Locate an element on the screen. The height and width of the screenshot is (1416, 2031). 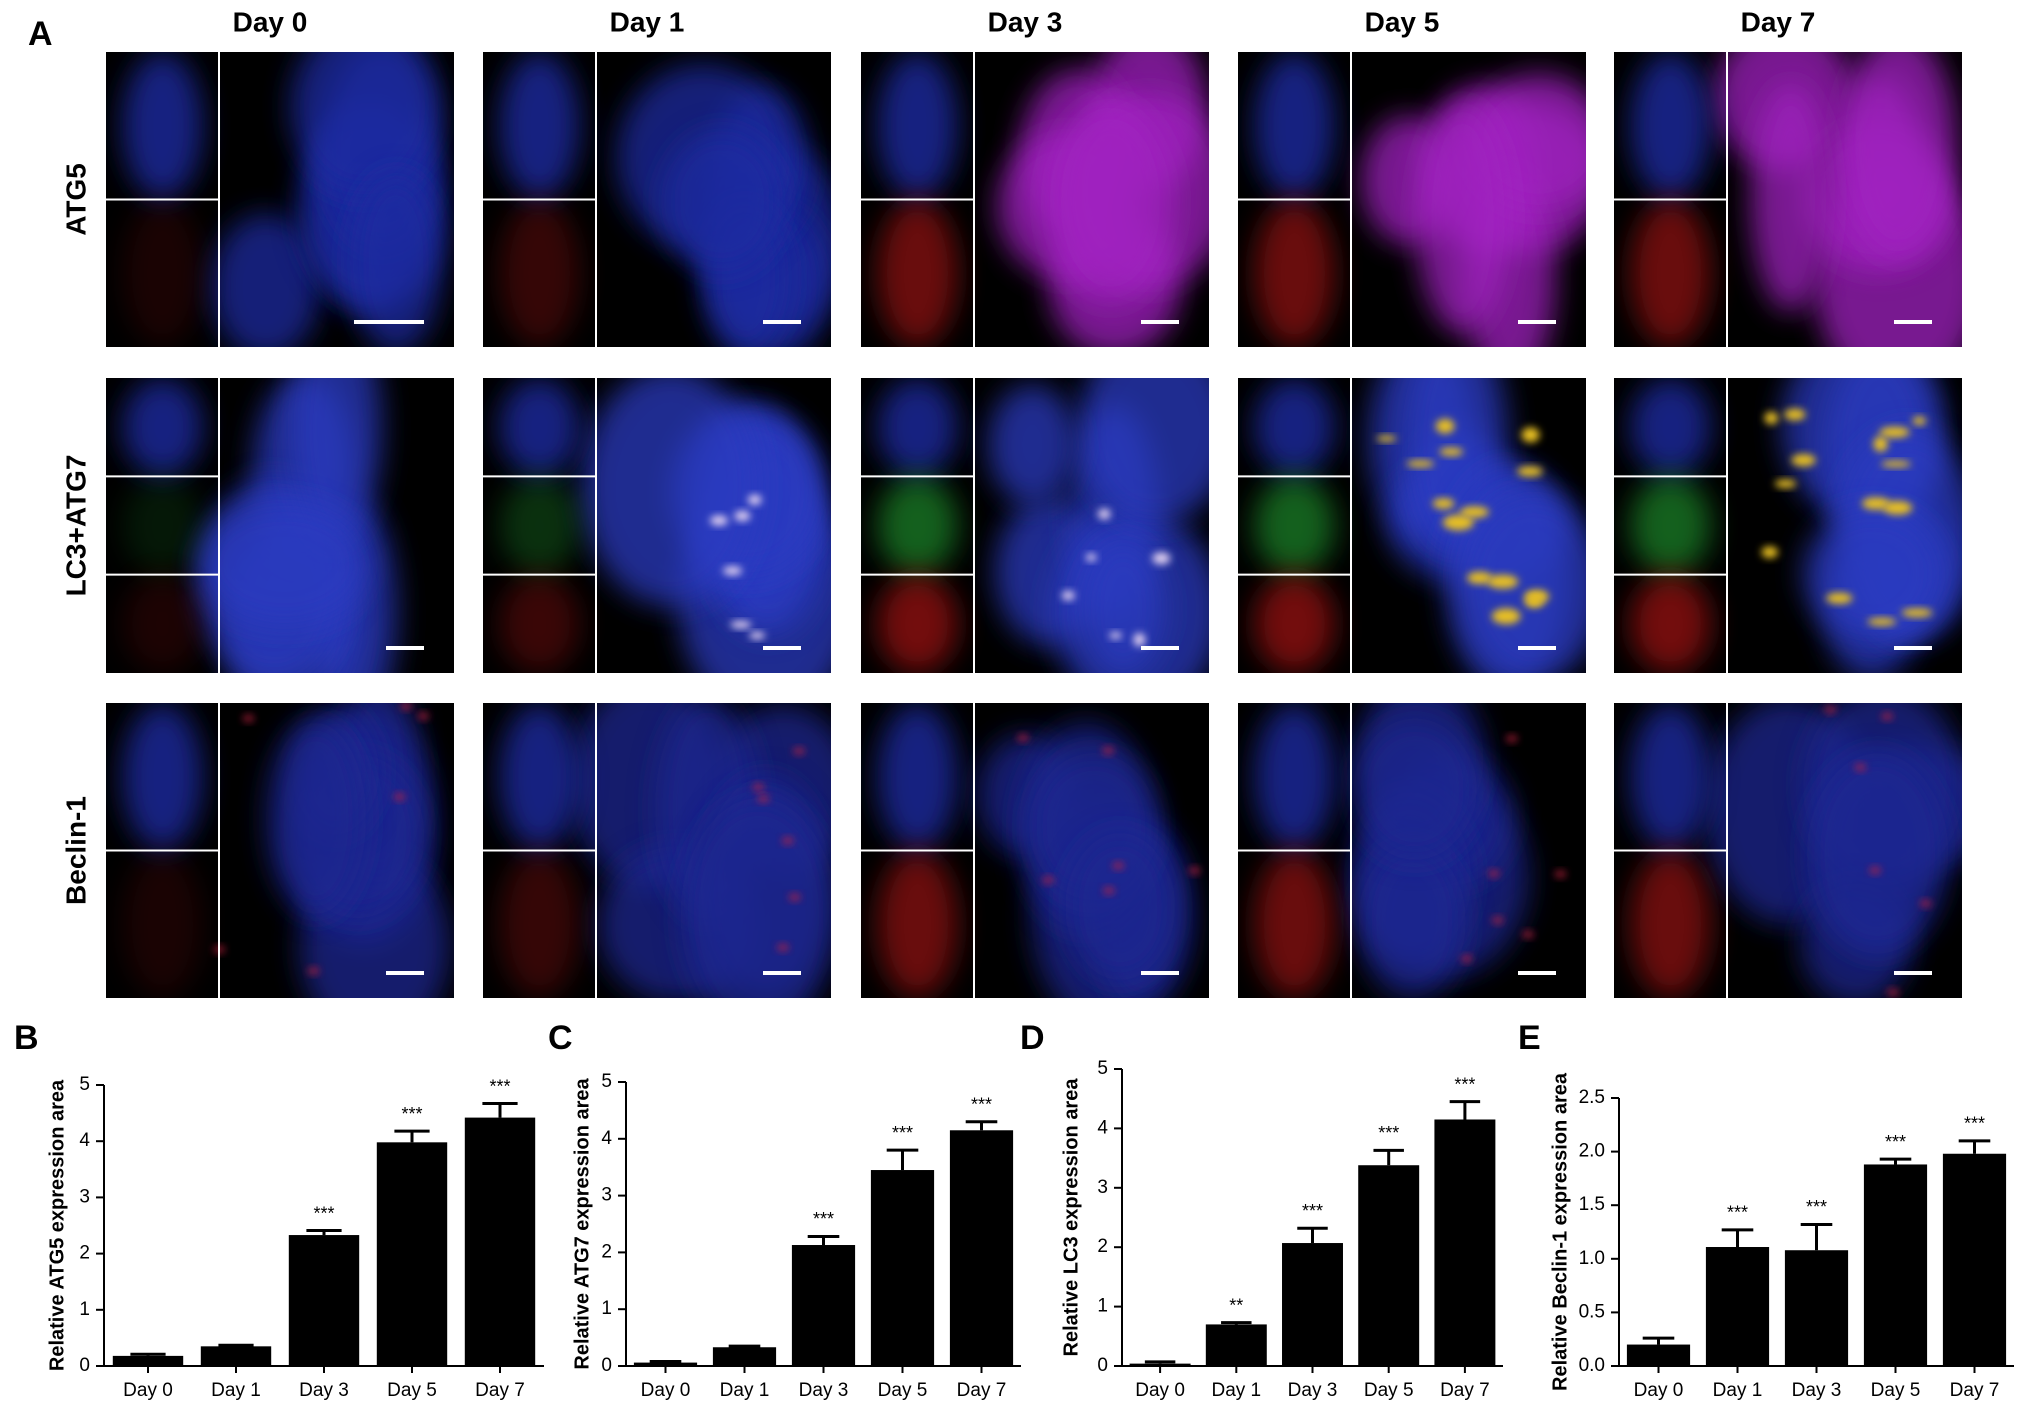
row-label: ATG5 is located at coordinates (75, 199).